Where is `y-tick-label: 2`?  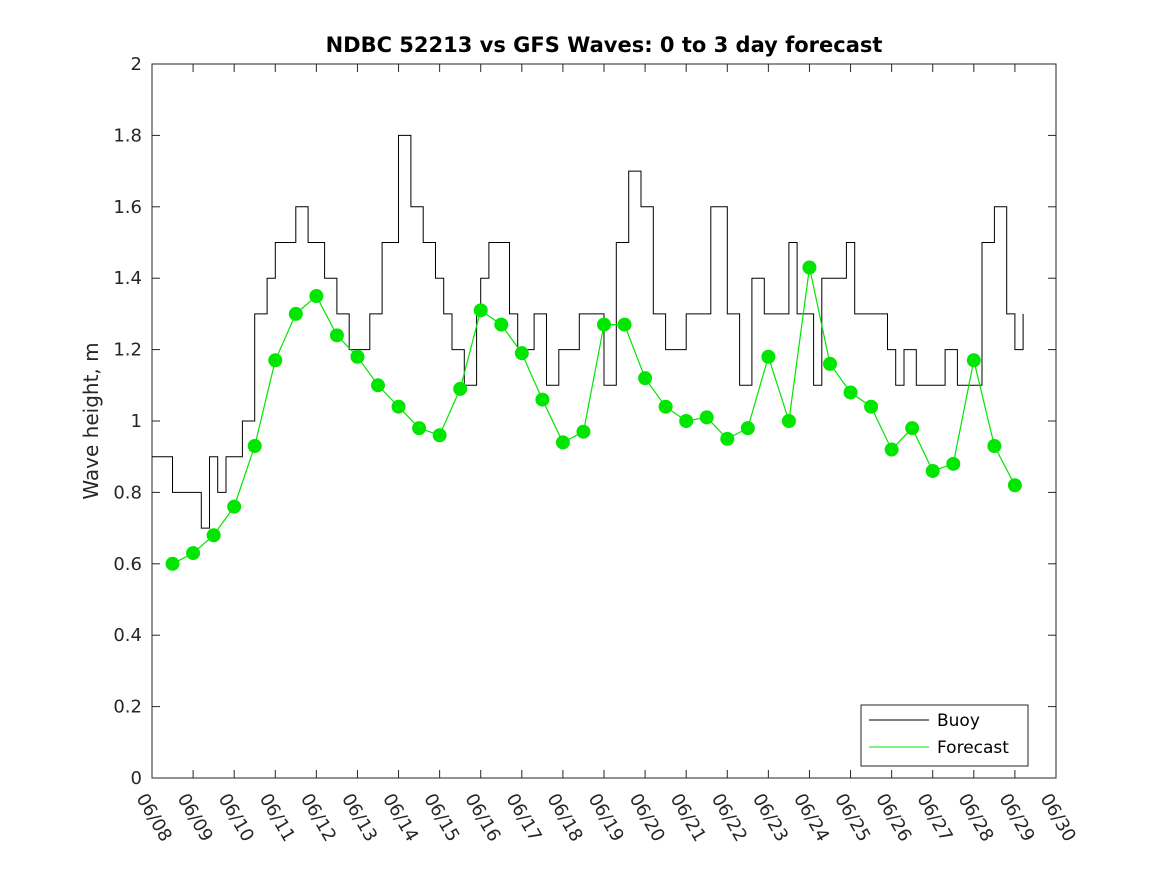 y-tick-label: 2 is located at coordinates (136, 64).